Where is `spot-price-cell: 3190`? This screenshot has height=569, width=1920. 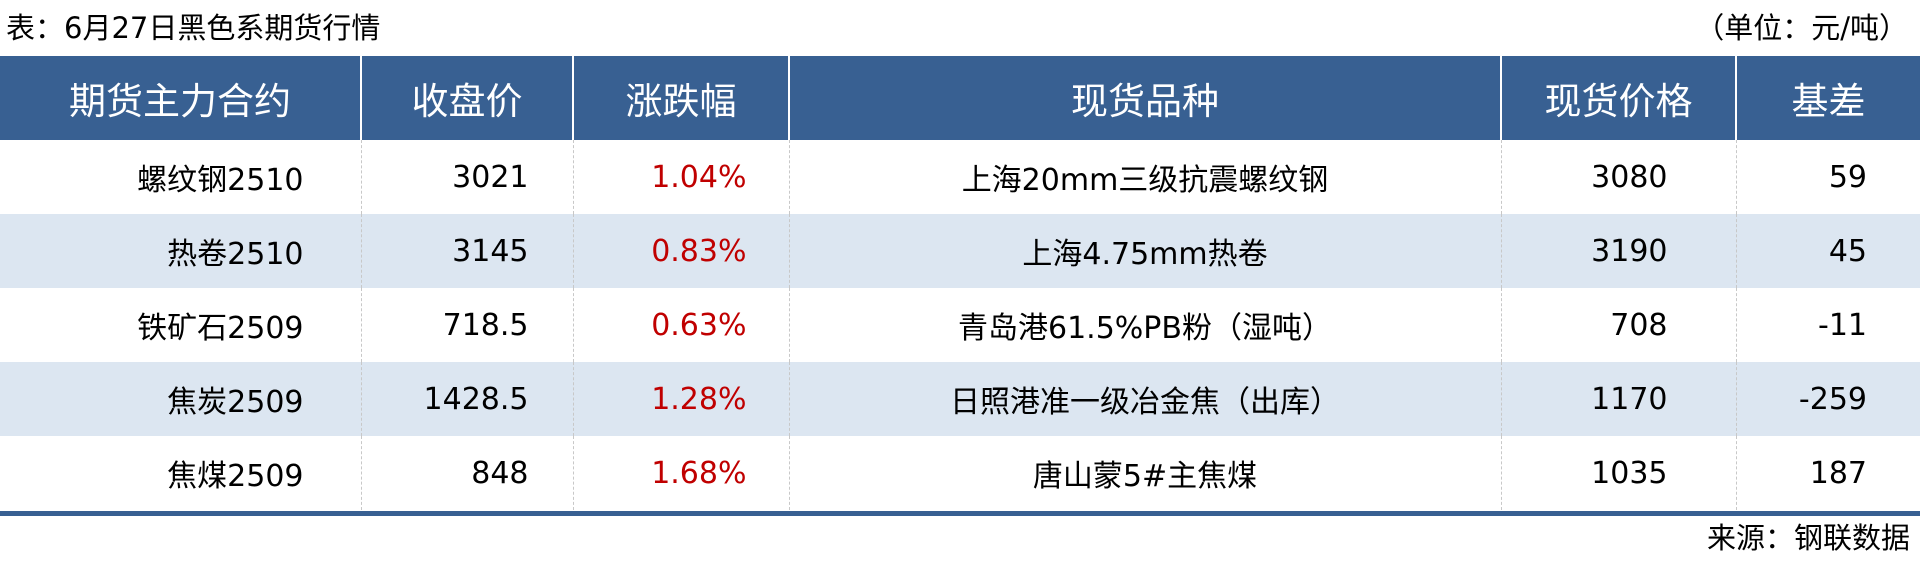
spot-price-cell: 3190 is located at coordinates (1618, 251).